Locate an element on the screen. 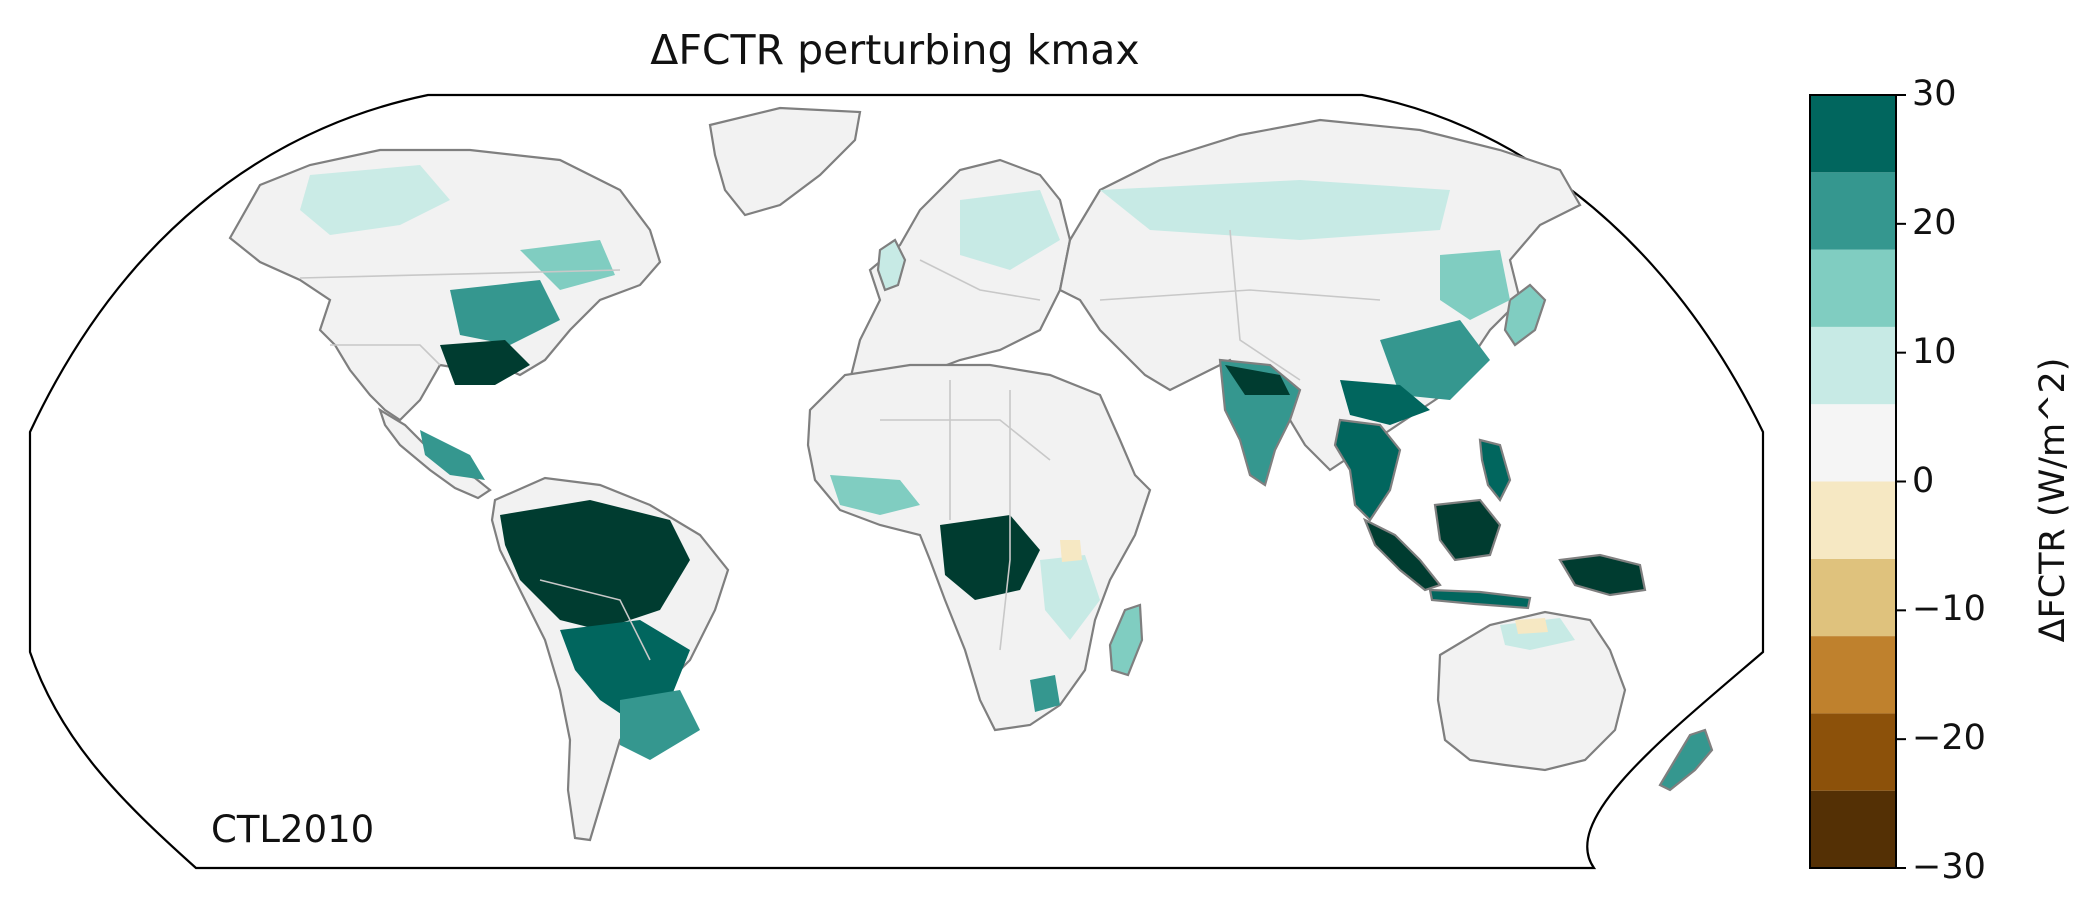  new-guinea-landmass is located at coordinates (1602, 575).